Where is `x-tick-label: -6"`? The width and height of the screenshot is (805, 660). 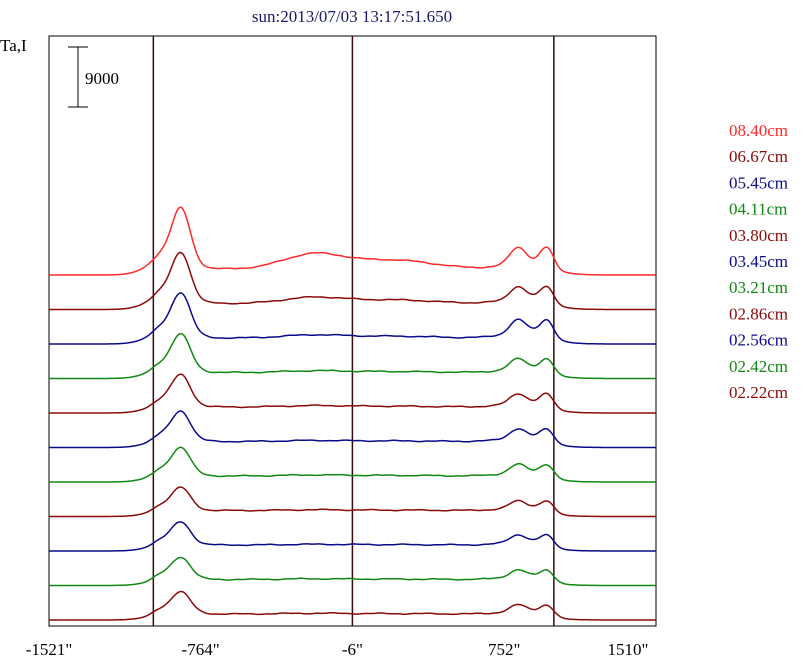 x-tick-label: -6" is located at coordinates (352, 649).